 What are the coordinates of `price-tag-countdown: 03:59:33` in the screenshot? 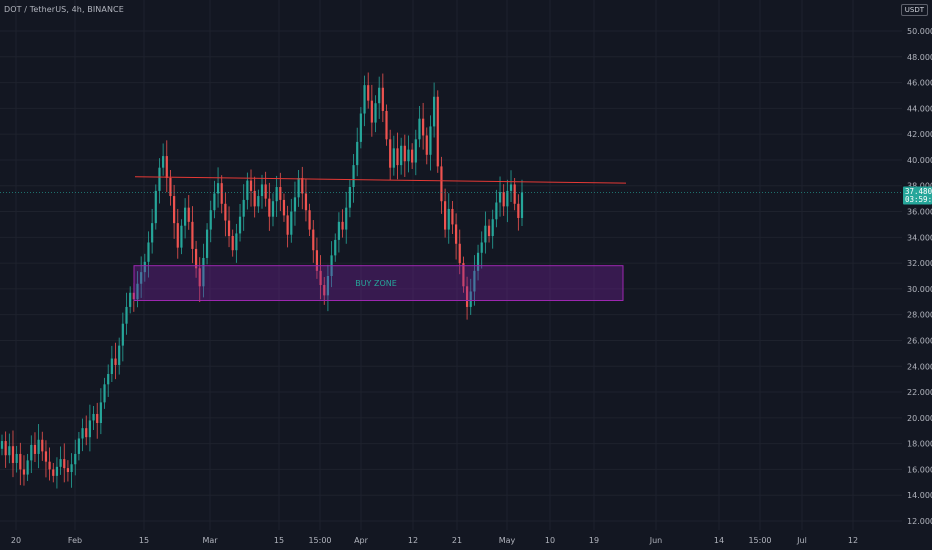 It's located at (918, 199).